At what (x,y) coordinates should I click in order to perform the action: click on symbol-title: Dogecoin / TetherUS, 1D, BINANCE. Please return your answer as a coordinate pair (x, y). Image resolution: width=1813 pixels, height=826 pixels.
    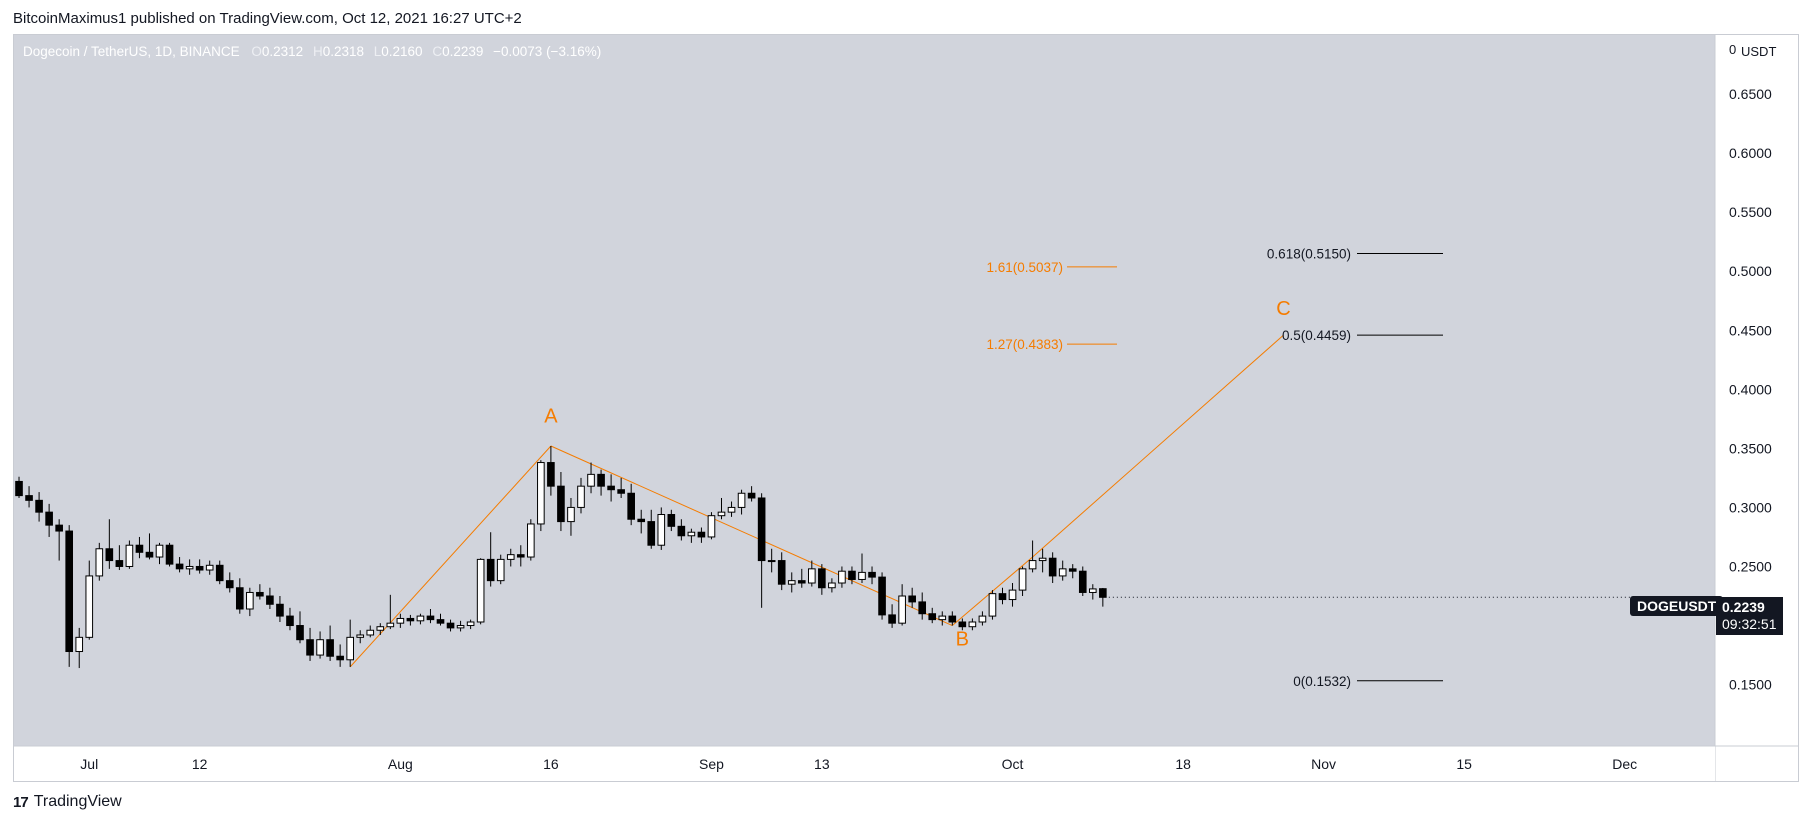
    Looking at the image, I should click on (131, 51).